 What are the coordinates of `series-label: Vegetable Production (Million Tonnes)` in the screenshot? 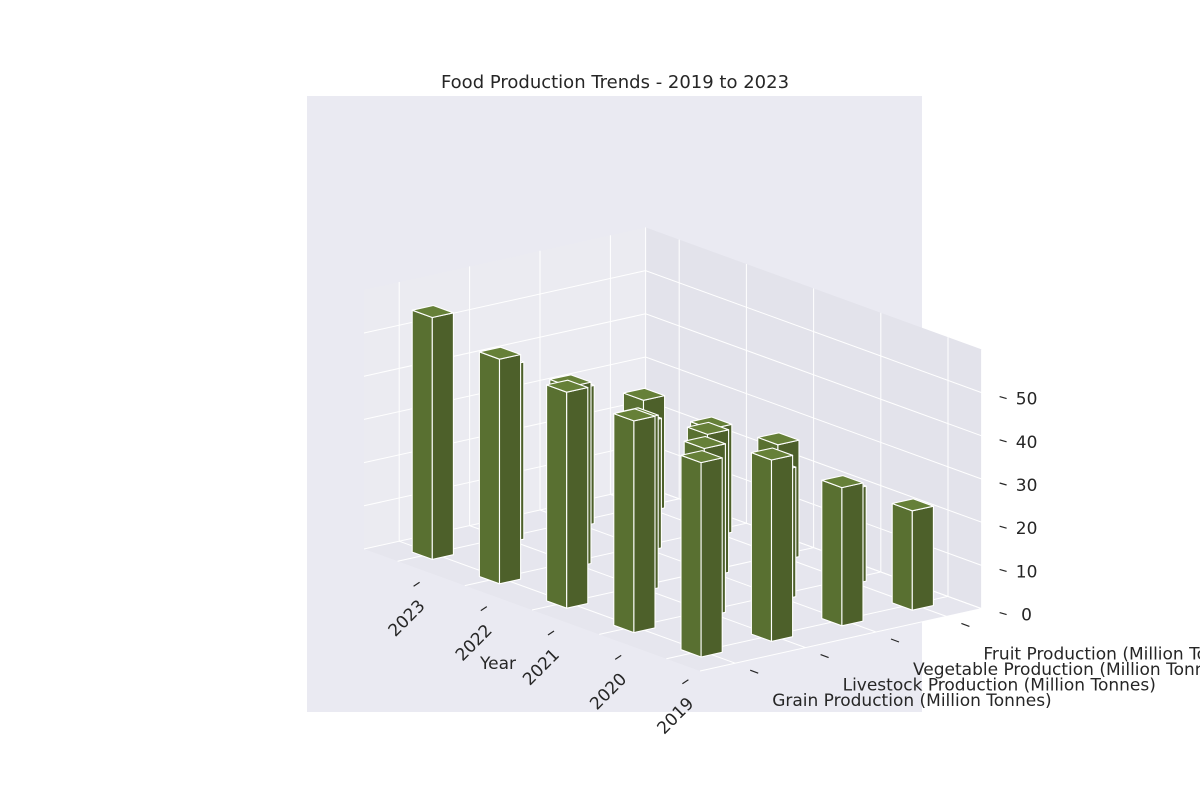 It's located at (1056, 670).